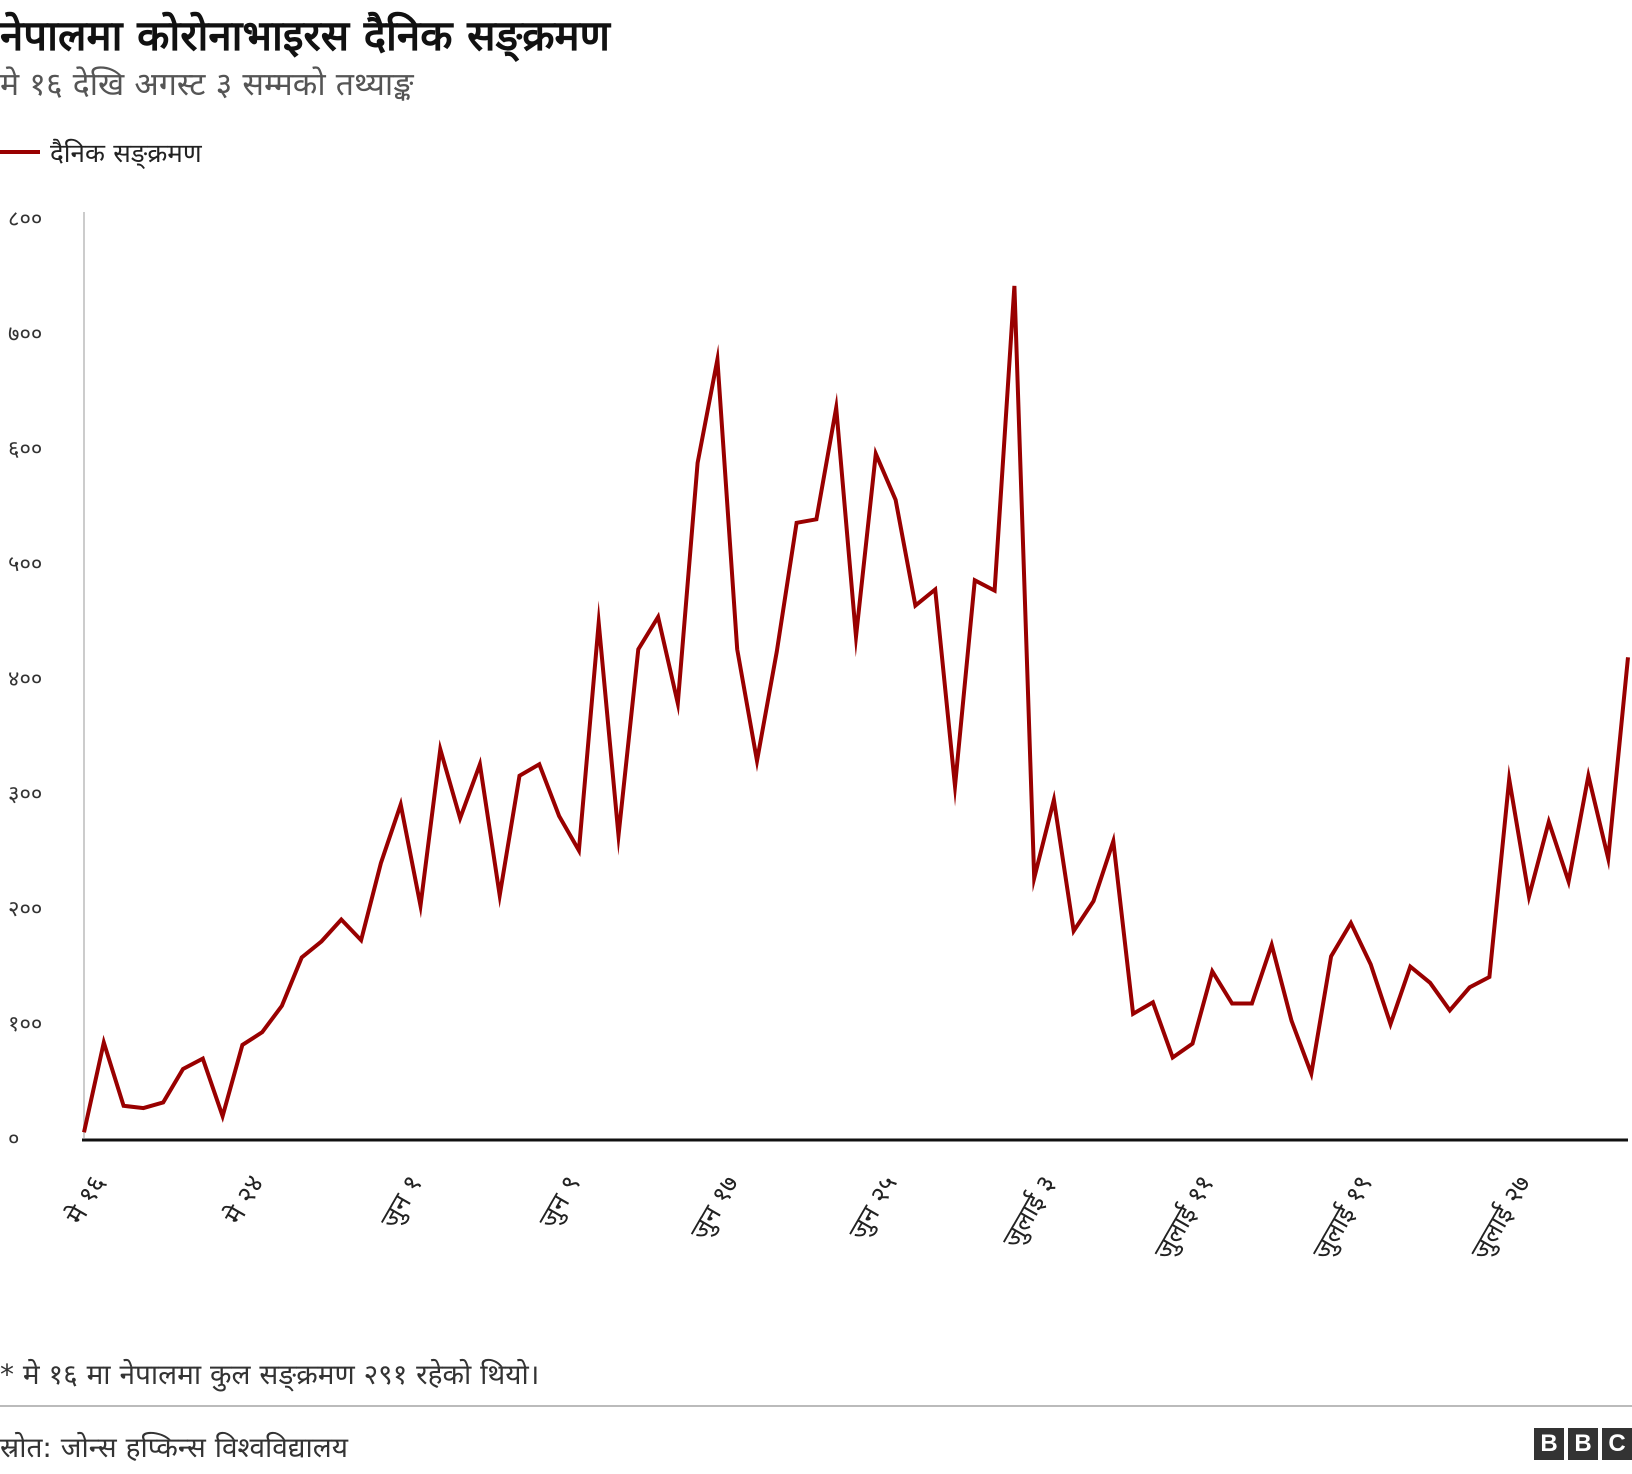 The height and width of the screenshot is (1474, 1632). I want to click on x-tick-label: जुलाई ३, so click(1029, 1211).